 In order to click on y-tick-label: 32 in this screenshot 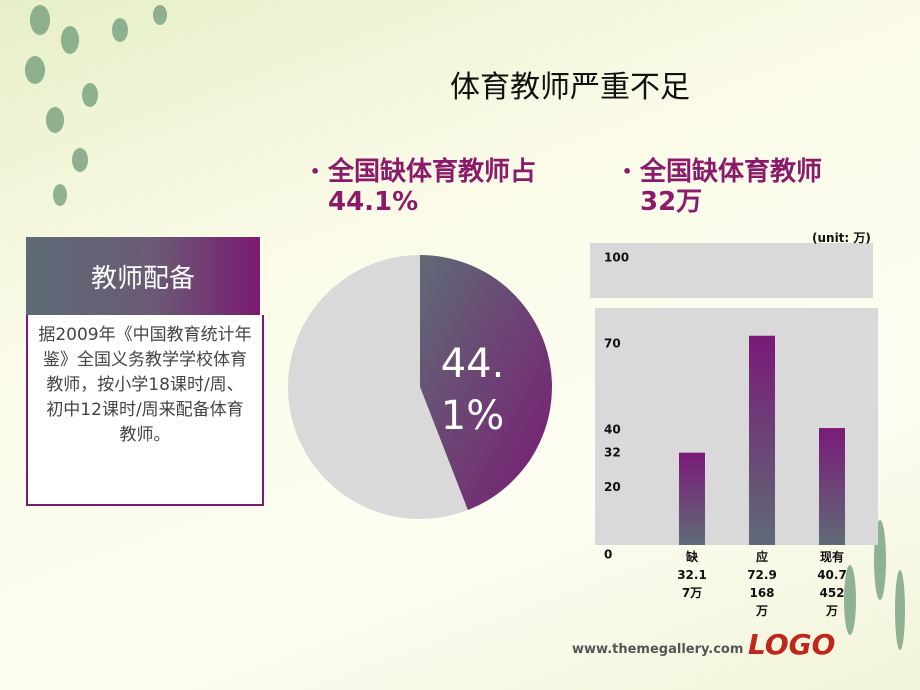, I will do `click(612, 453)`.